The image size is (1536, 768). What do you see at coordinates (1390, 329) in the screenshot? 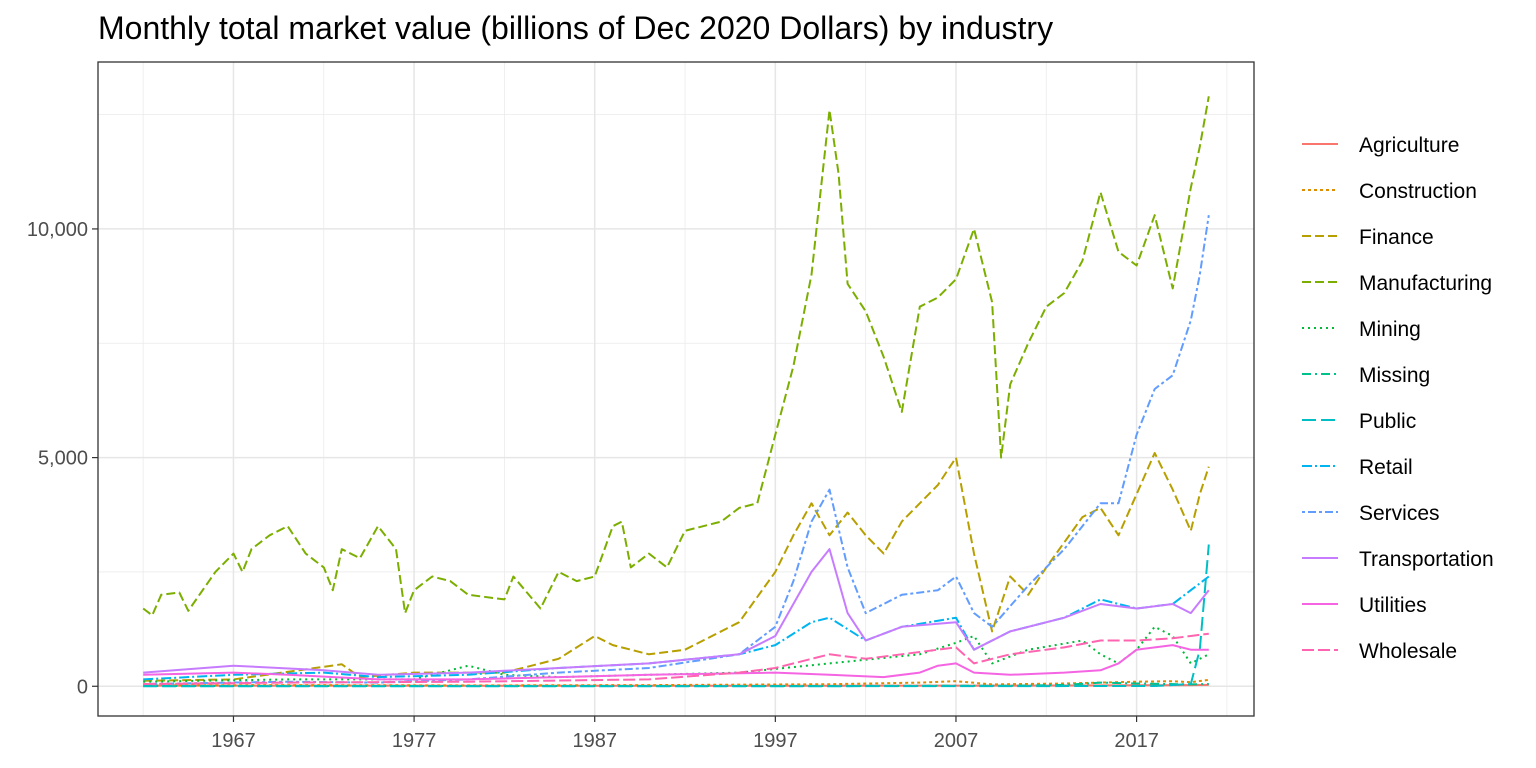
I see `legend-label-mining: Mining` at bounding box center [1390, 329].